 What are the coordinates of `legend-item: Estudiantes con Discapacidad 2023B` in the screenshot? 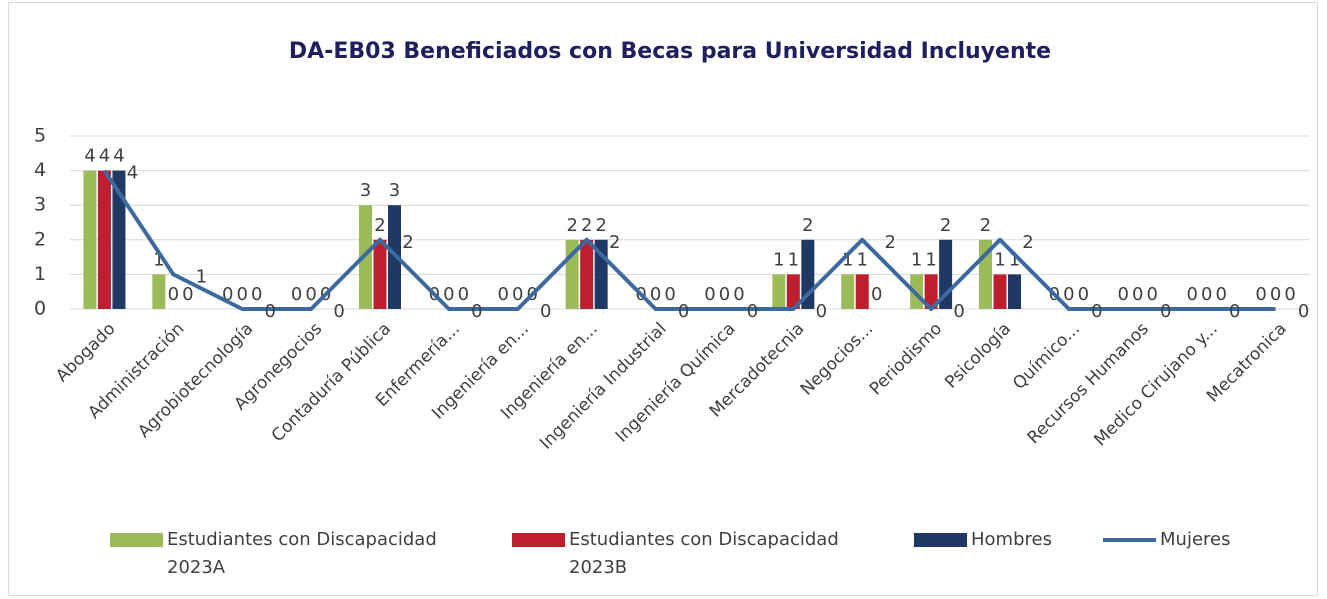 It's located at (695, 554).